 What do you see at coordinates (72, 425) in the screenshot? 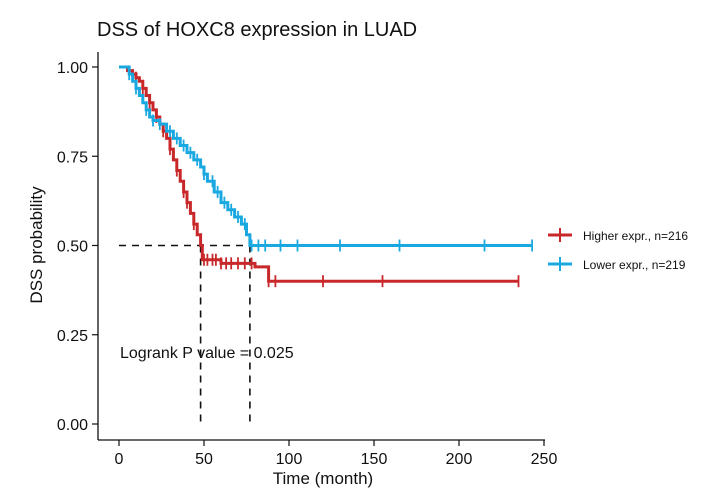
I see `y-tick-label: 0.00` at bounding box center [72, 425].